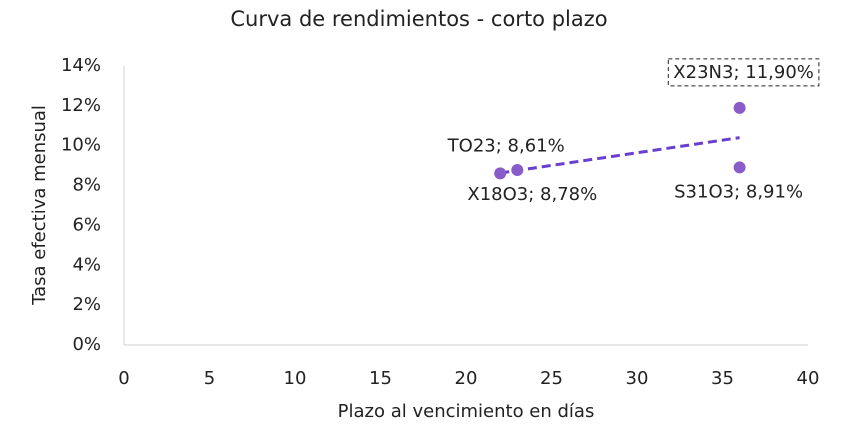 This screenshot has height=434, width=850. Describe the element at coordinates (637, 378) in the screenshot. I see `x-tick-label: 30` at that location.